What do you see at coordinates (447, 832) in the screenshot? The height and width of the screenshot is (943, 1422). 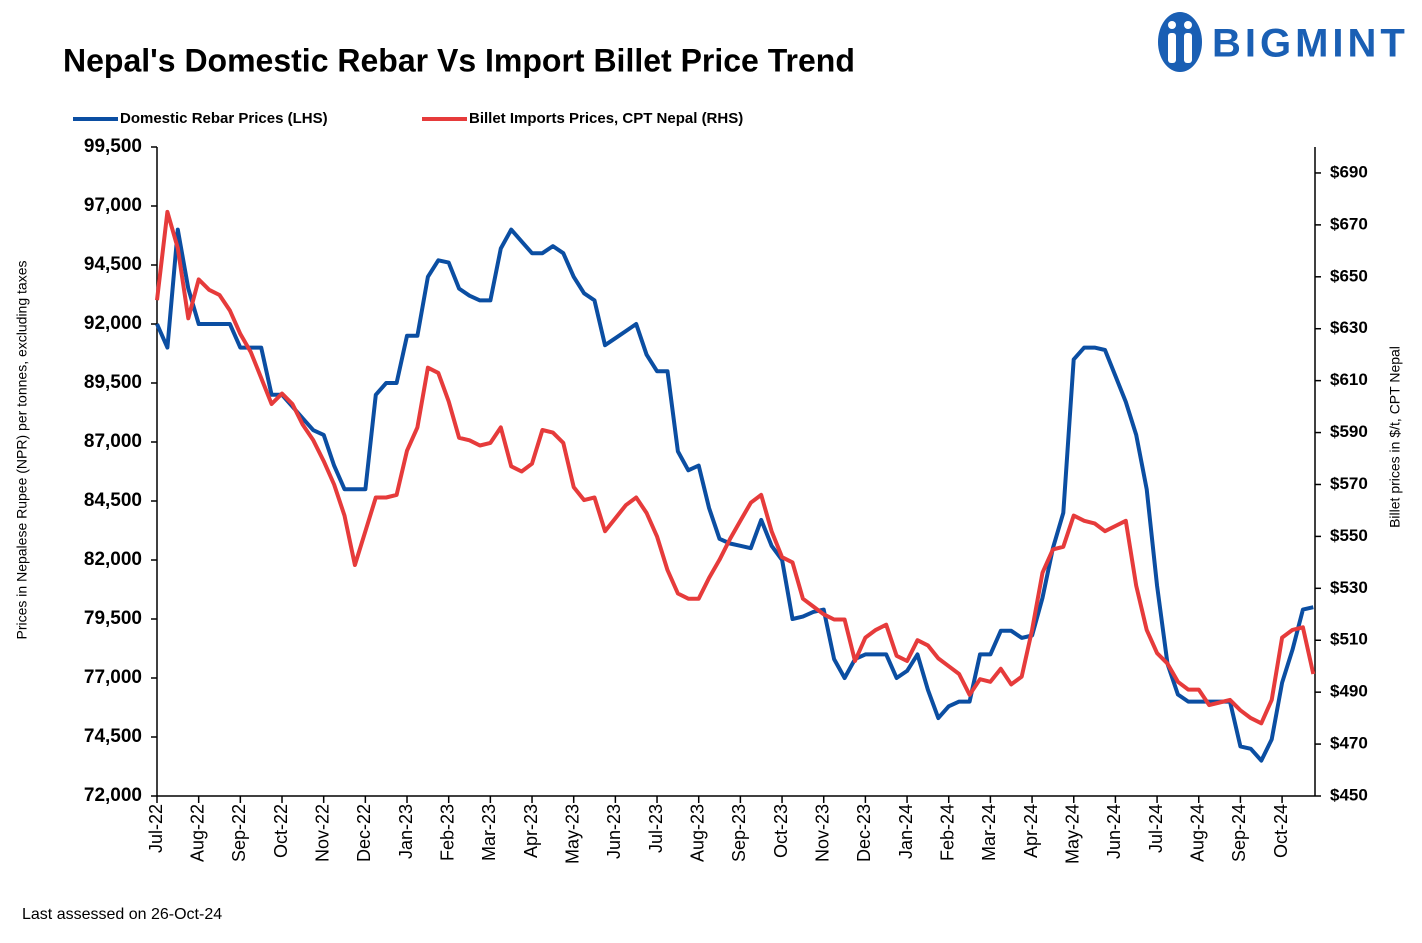 I see `x-tick-label: Feb-23` at bounding box center [447, 832].